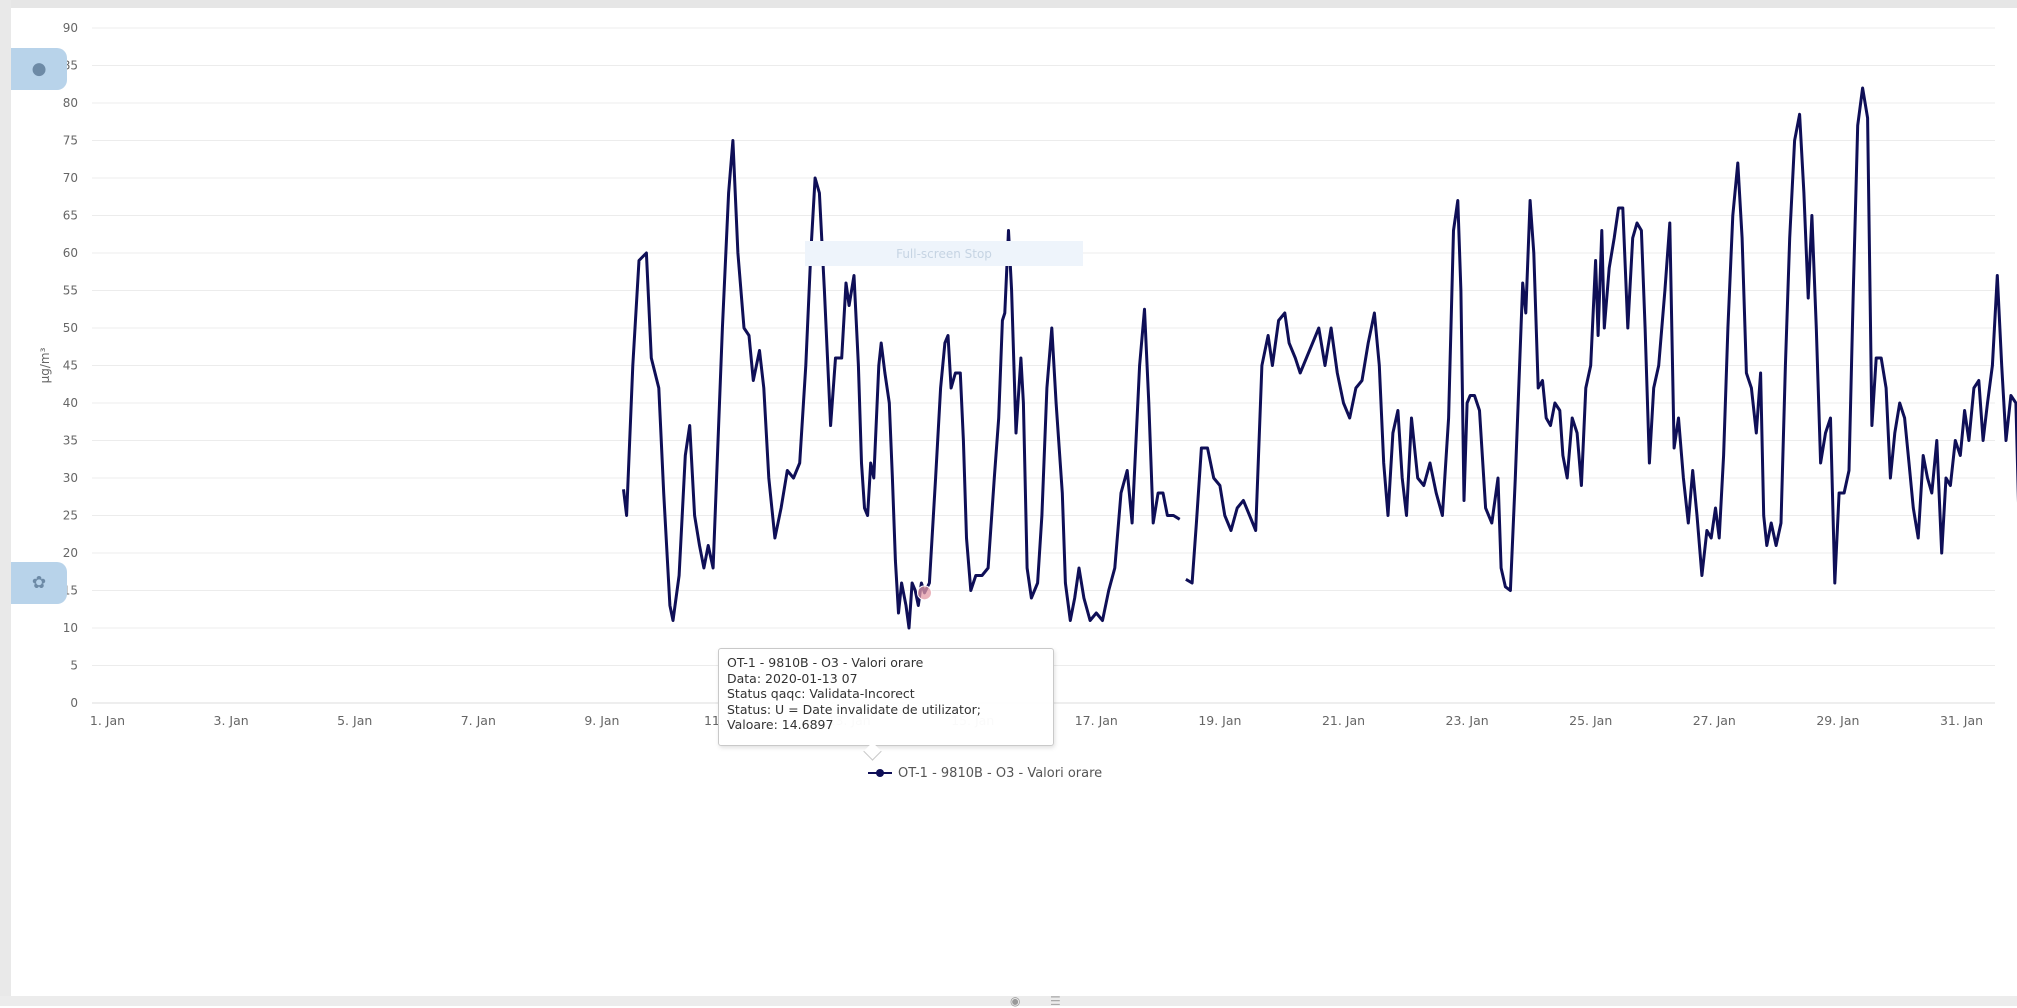  I want to click on legend-label: OT-1 - 9810B - O3 - Valori orare, so click(1000, 773).